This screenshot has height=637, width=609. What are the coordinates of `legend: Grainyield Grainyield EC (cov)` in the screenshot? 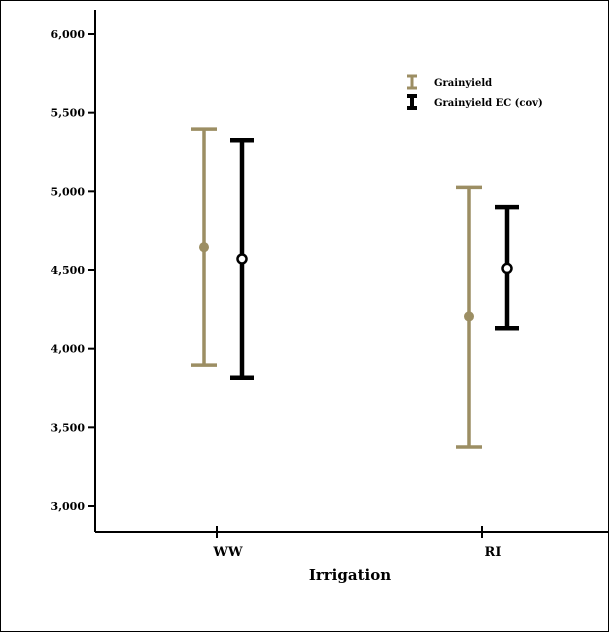 It's located at (475, 92).